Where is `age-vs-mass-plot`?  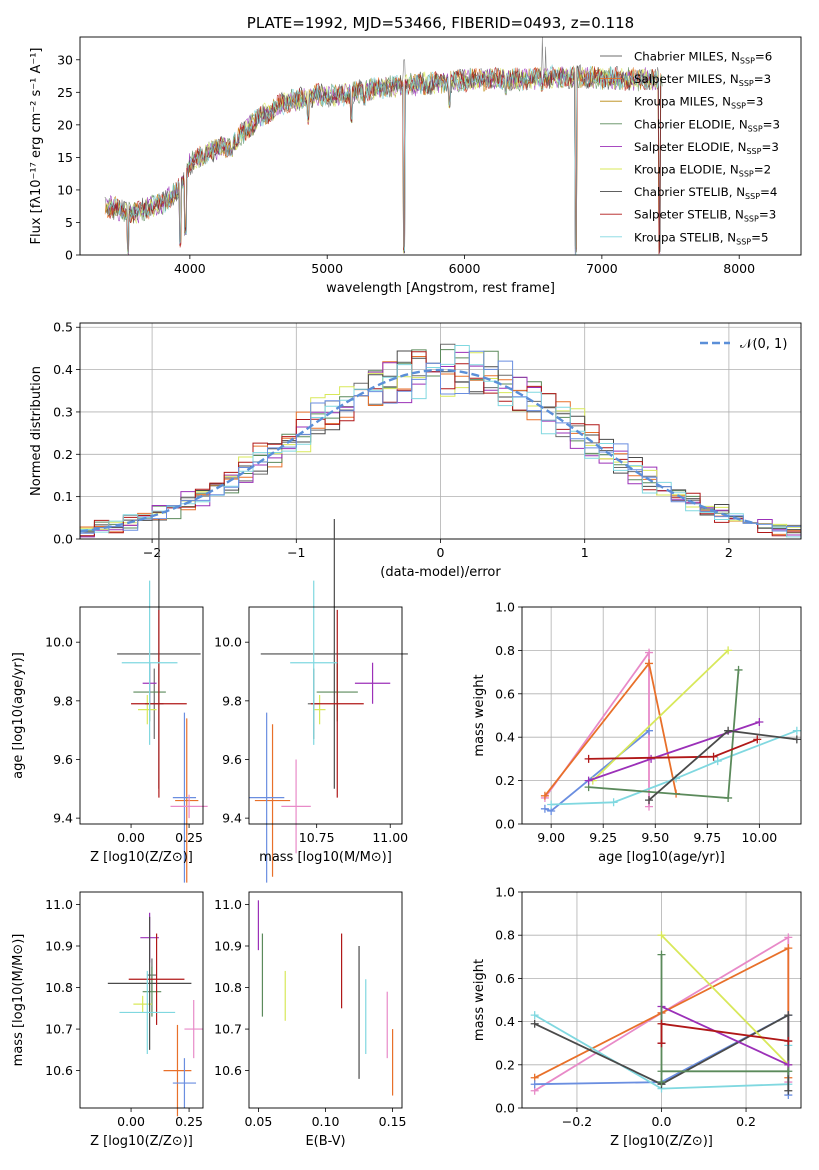 age-vs-mass-plot is located at coordinates (328, 701).